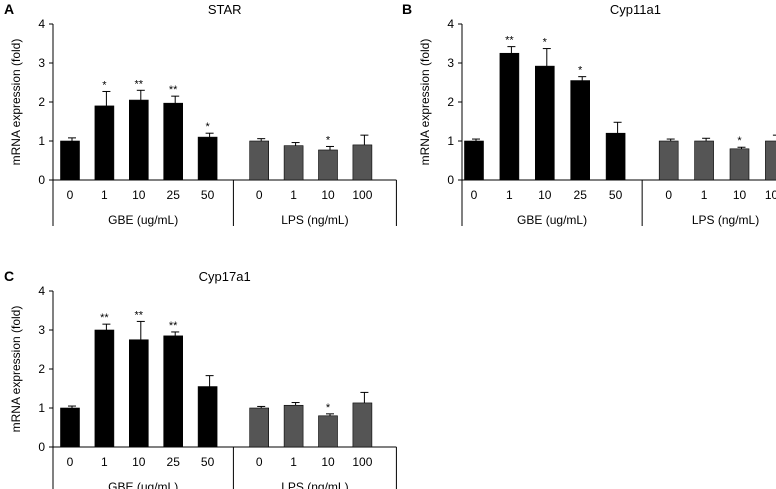  What do you see at coordinates (225, 9) in the screenshot?
I see `chart-title: STAR` at bounding box center [225, 9].